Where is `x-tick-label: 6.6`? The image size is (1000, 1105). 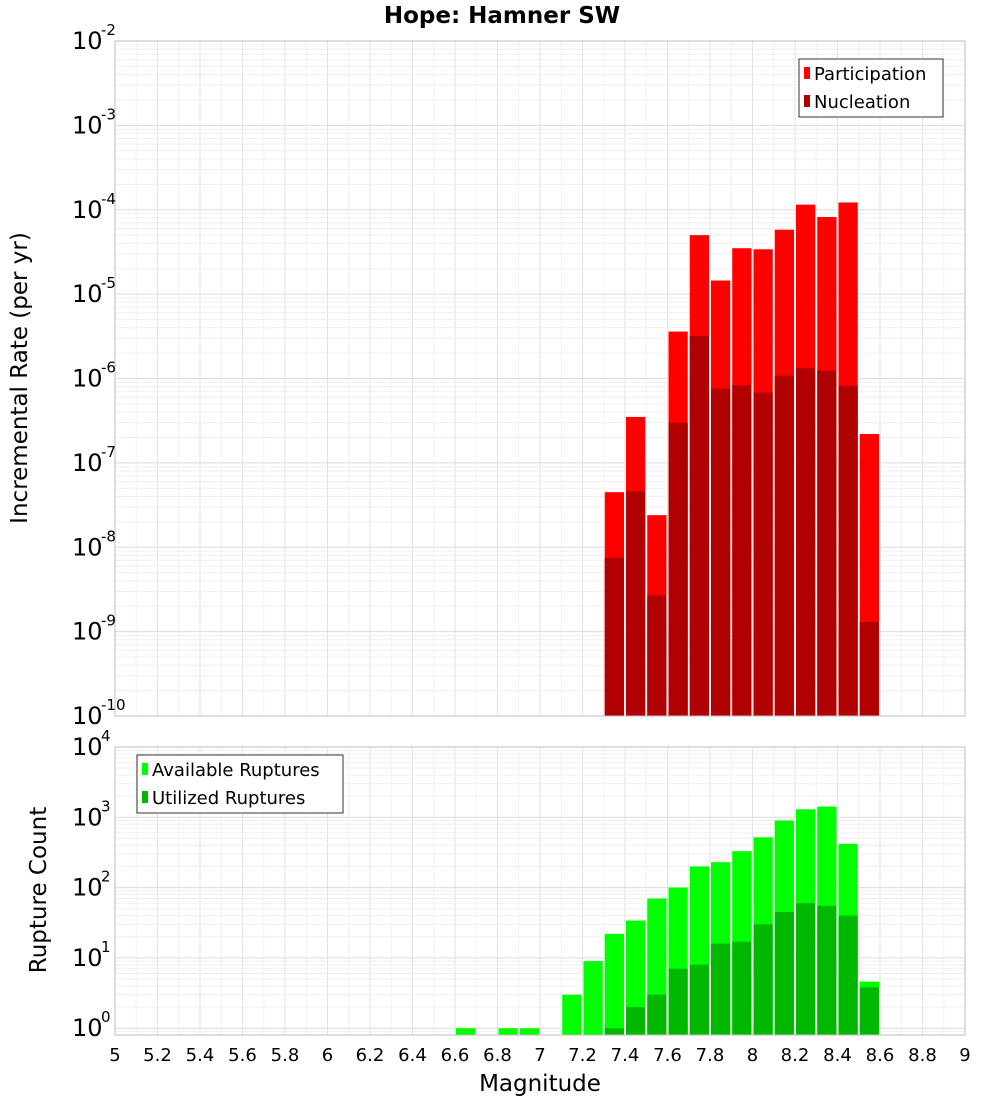 x-tick-label: 6.6 is located at coordinates (455, 1055).